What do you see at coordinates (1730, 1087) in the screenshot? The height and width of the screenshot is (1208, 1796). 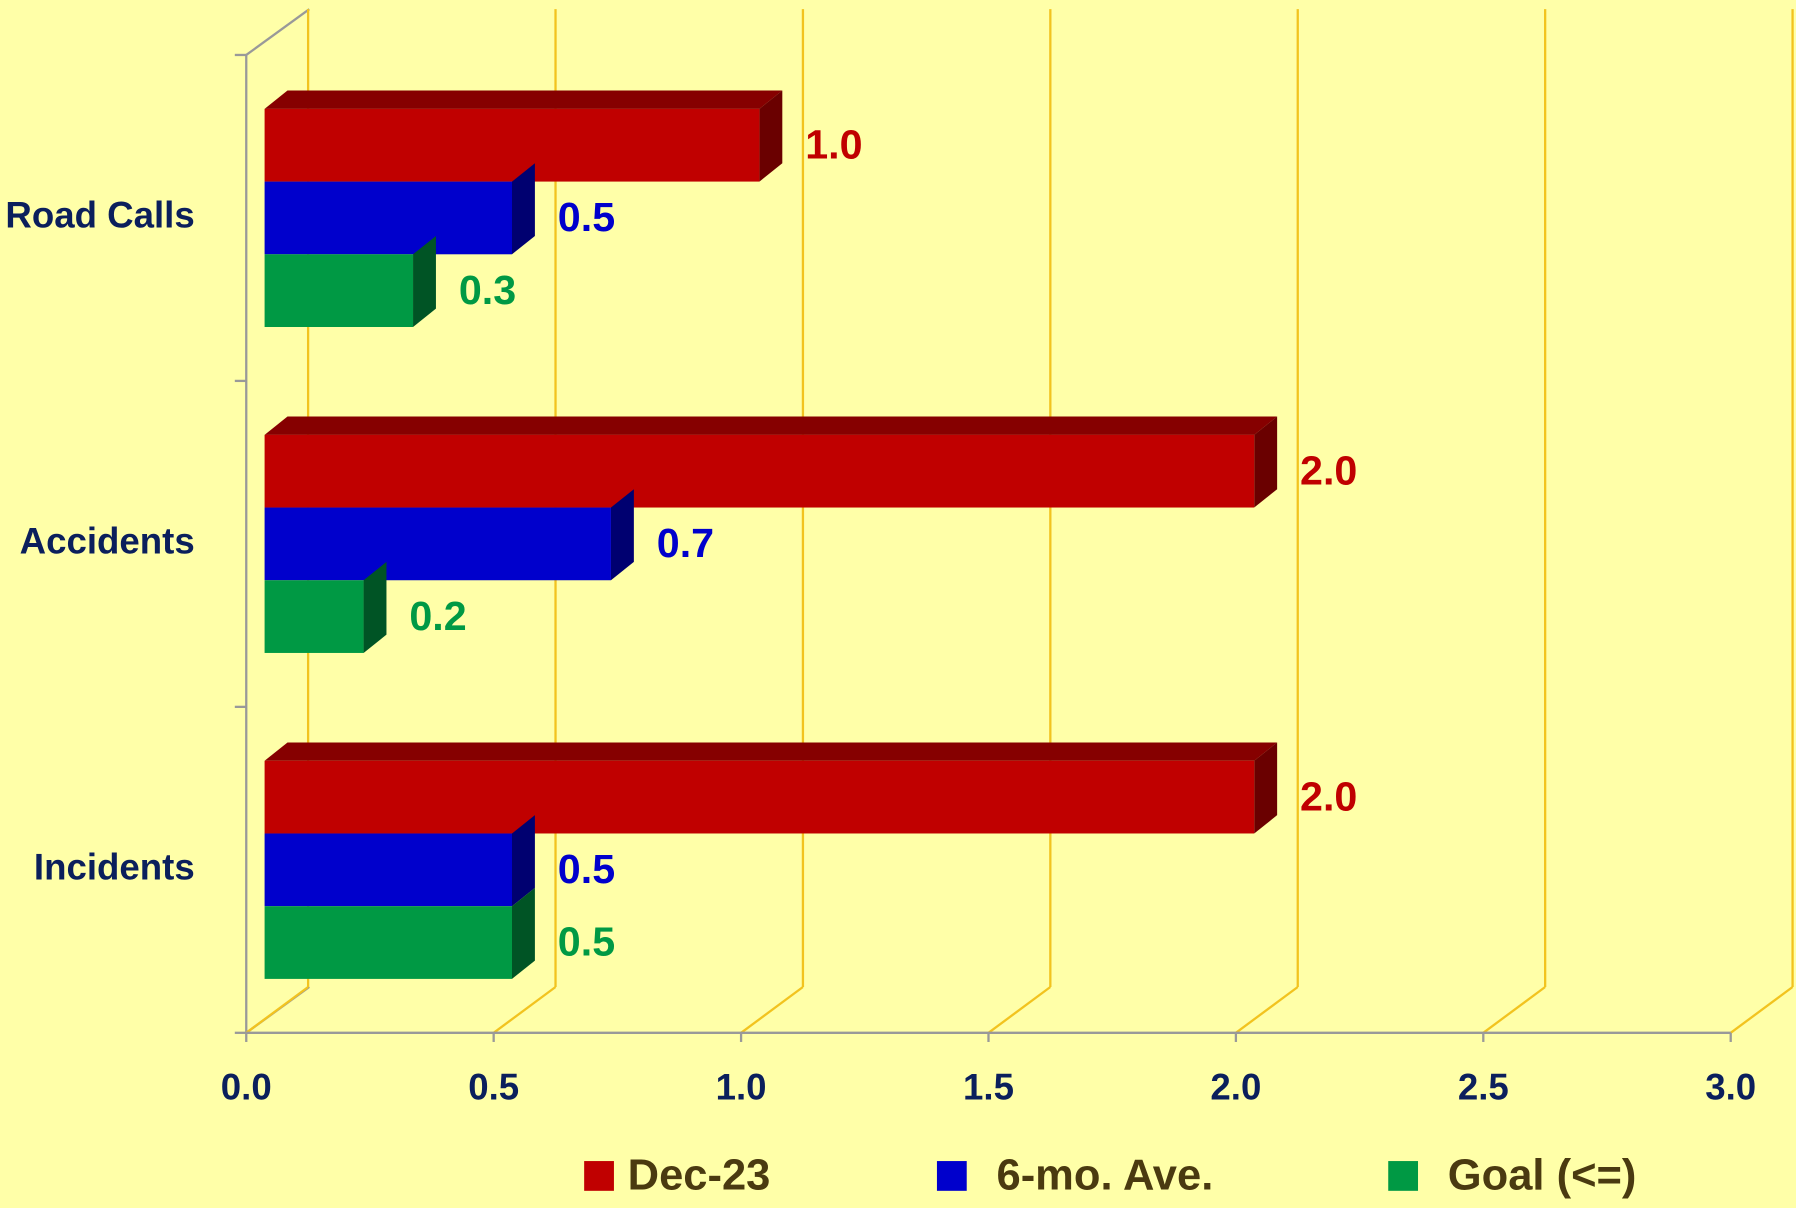 I see `x-tick-label: 3.0` at bounding box center [1730, 1087].